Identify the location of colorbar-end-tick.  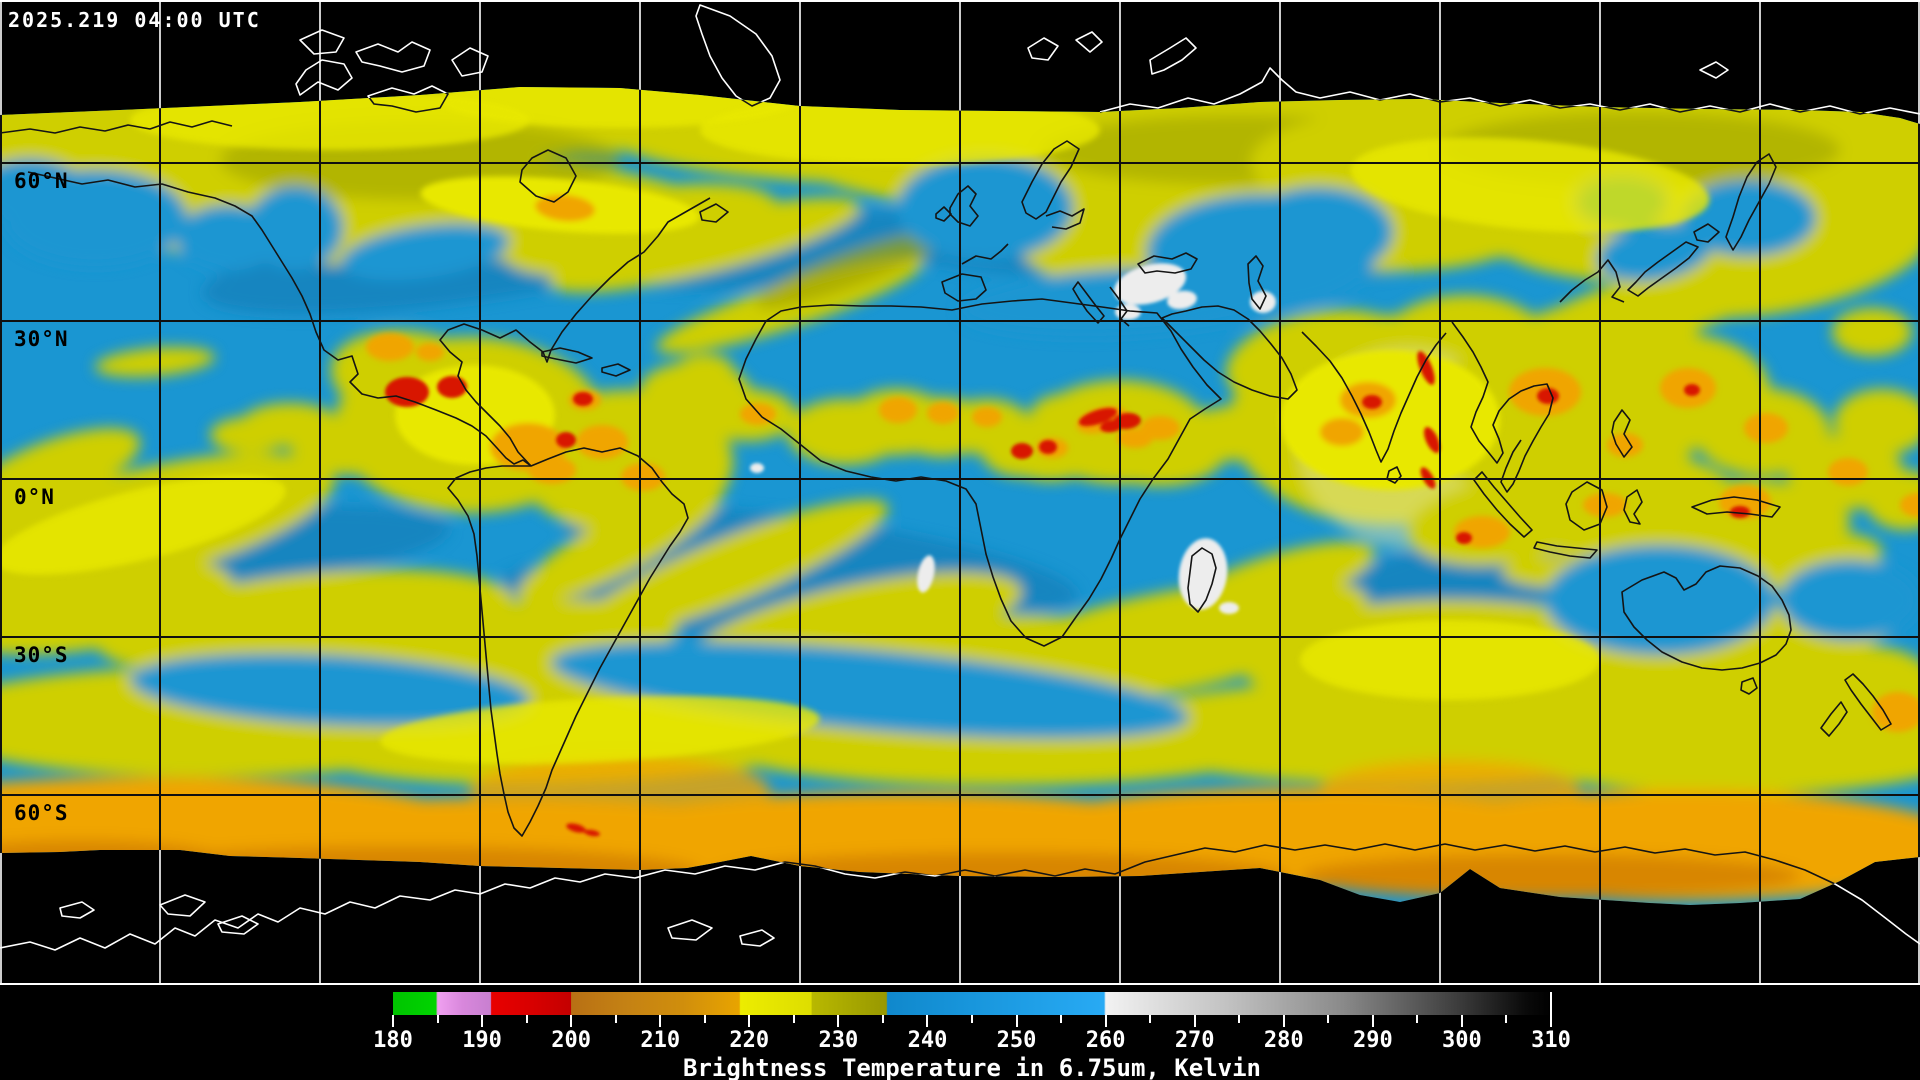
(1551, 1009).